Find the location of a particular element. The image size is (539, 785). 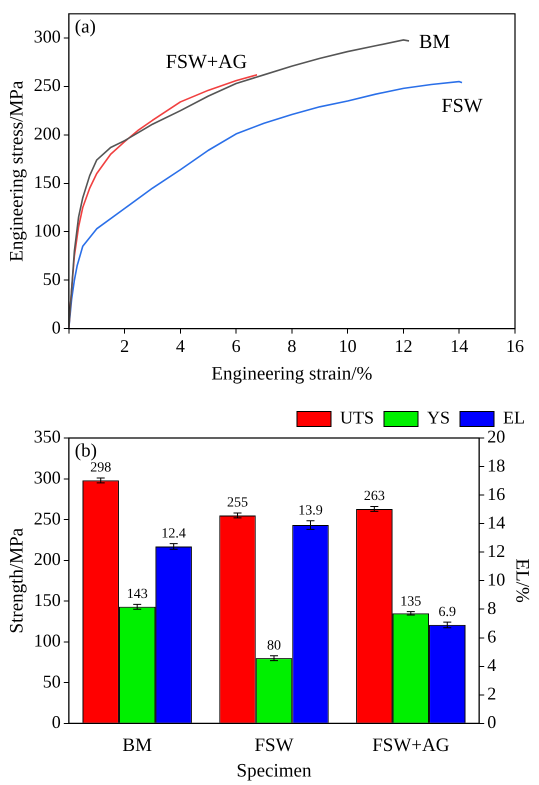

x-tick-label: BM is located at coordinates (137, 745).